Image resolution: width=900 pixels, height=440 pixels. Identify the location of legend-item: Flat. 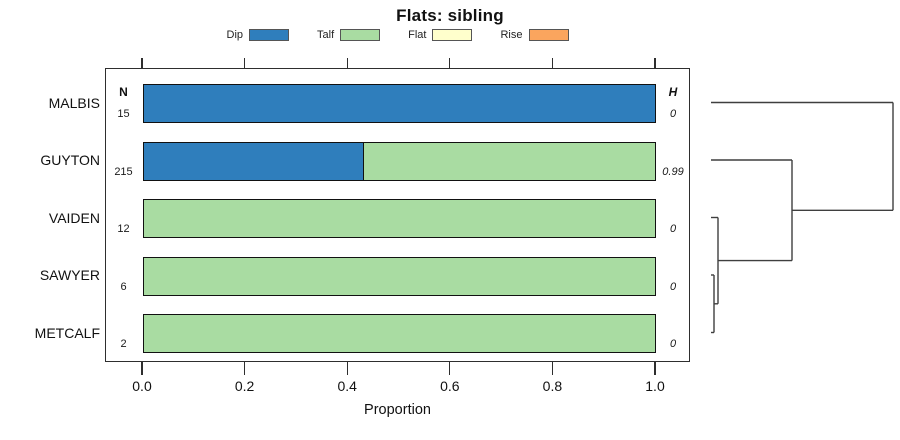
(440, 34).